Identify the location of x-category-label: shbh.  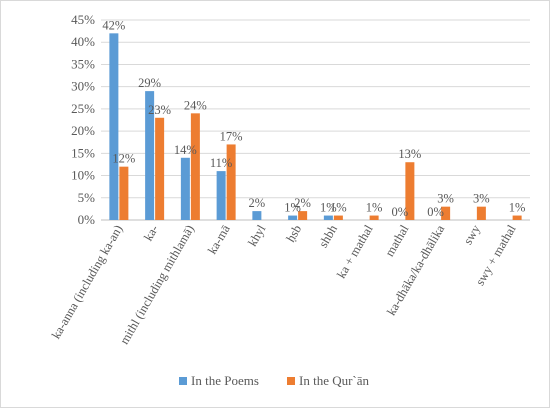
(328, 236).